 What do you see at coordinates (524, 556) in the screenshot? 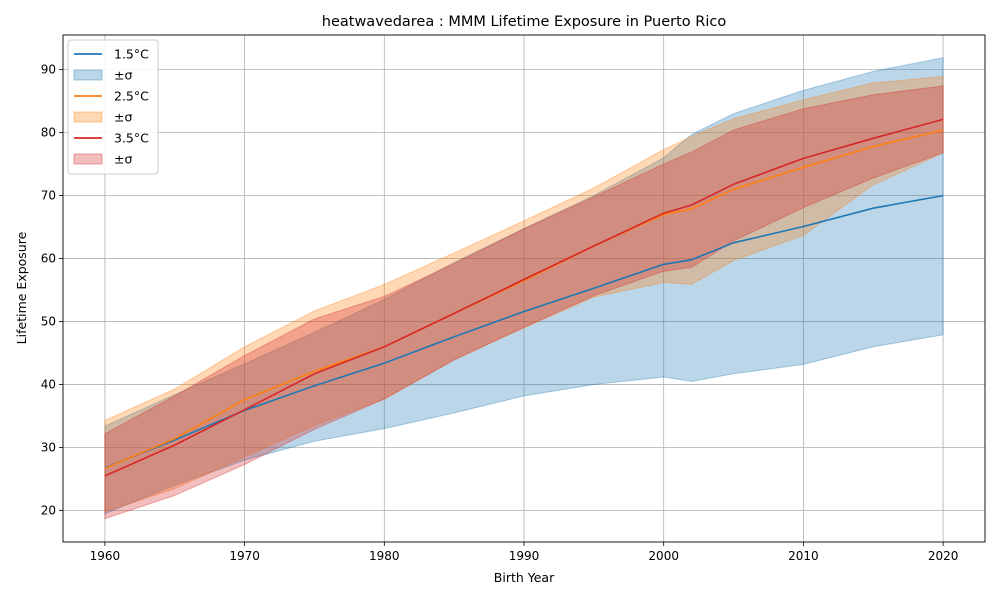
I see `x-tick-label: 1990` at bounding box center [524, 556].